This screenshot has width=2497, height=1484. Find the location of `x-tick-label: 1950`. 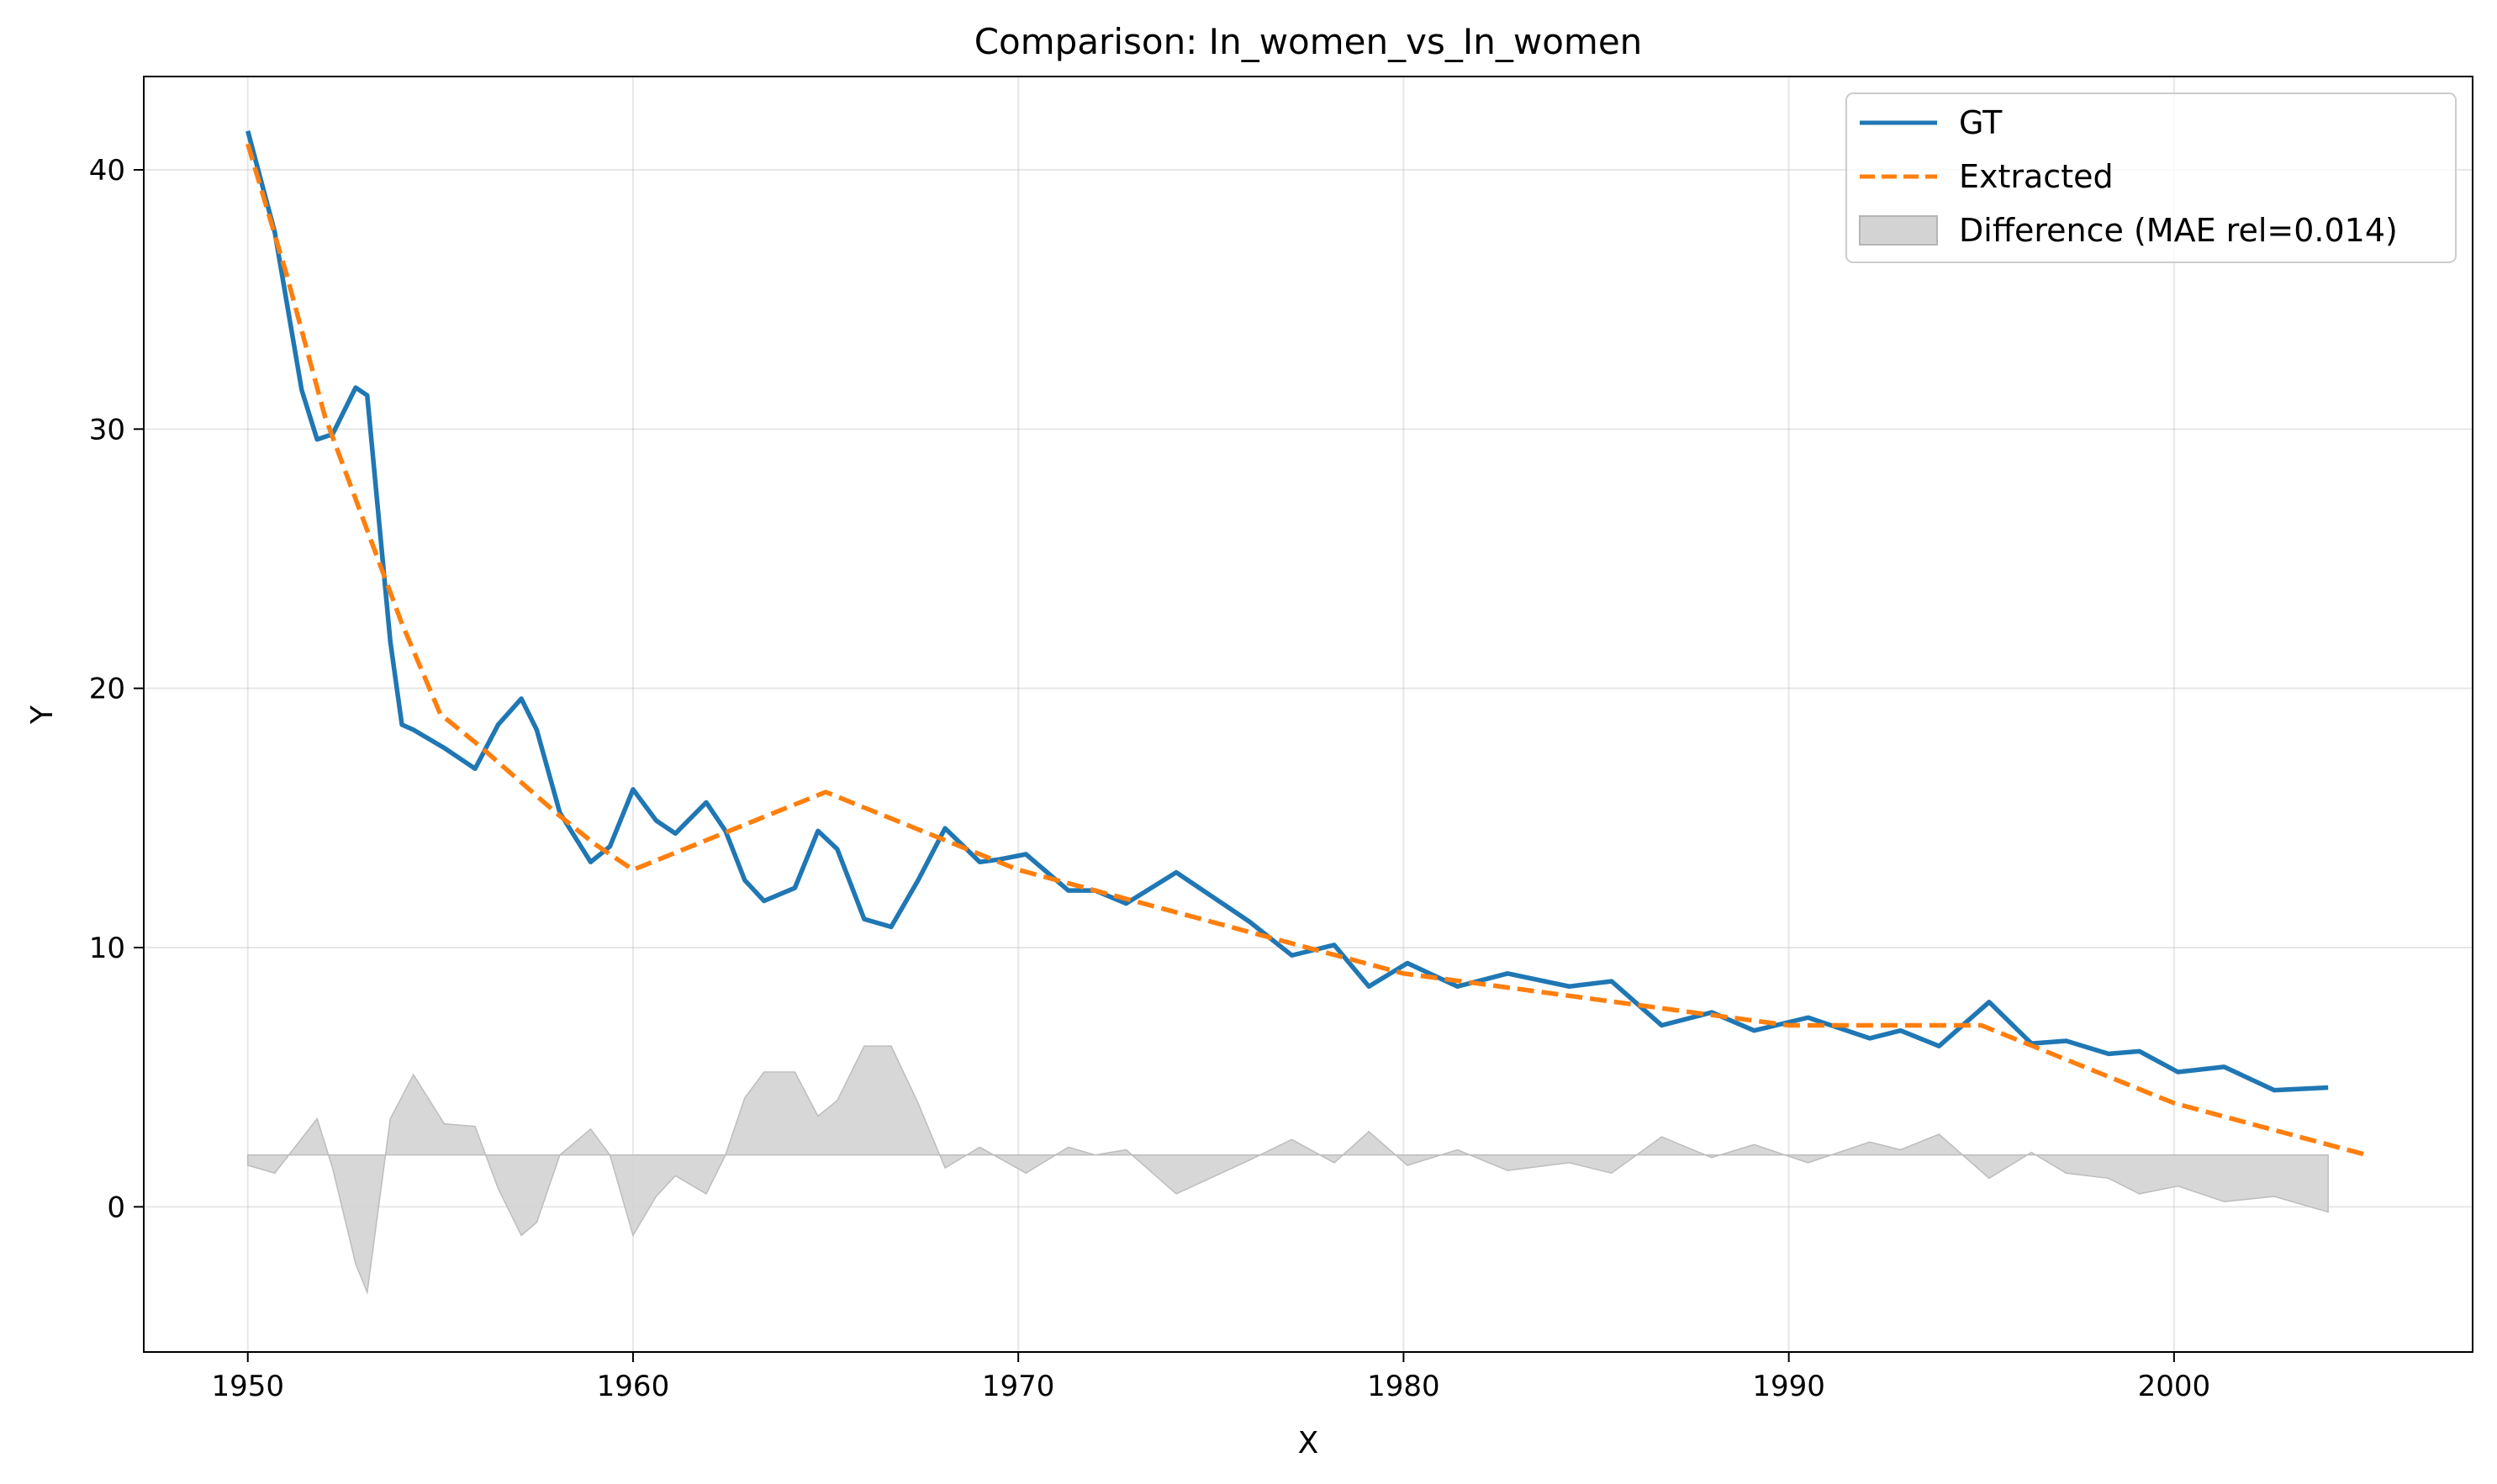

x-tick-label: 1950 is located at coordinates (247, 1386).